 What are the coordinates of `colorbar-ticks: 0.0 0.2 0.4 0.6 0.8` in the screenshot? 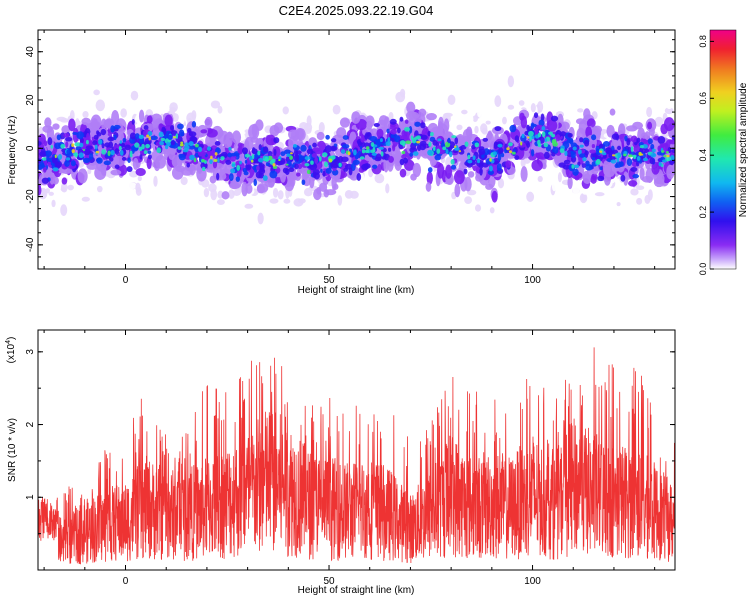 It's located at (706, 155).